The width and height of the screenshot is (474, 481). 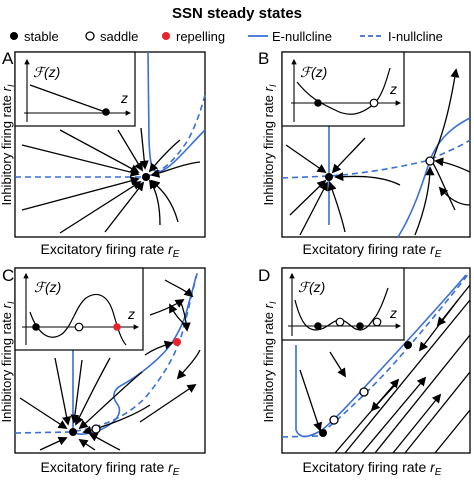 I want to click on panel-b-ylabel: Inhibitory firing rate rI, so click(x=269, y=145).